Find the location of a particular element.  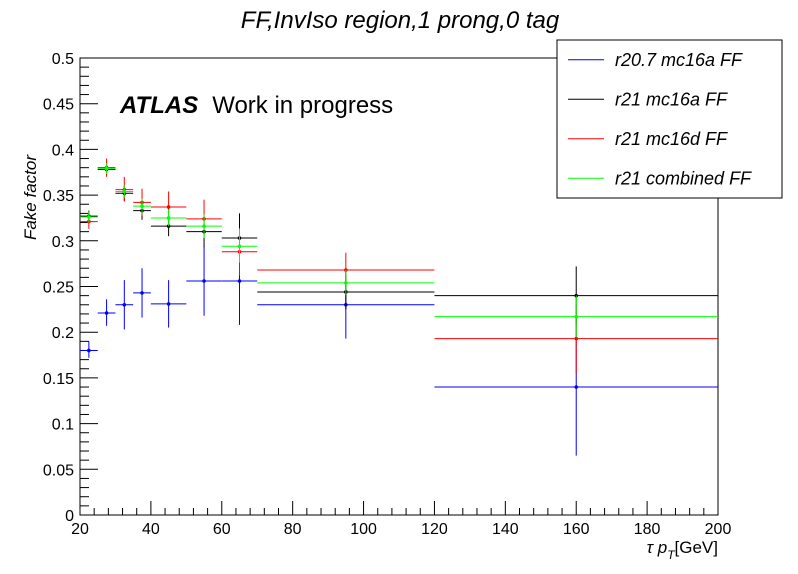

x-axis-title-subscript: T is located at coordinates (671, 555).